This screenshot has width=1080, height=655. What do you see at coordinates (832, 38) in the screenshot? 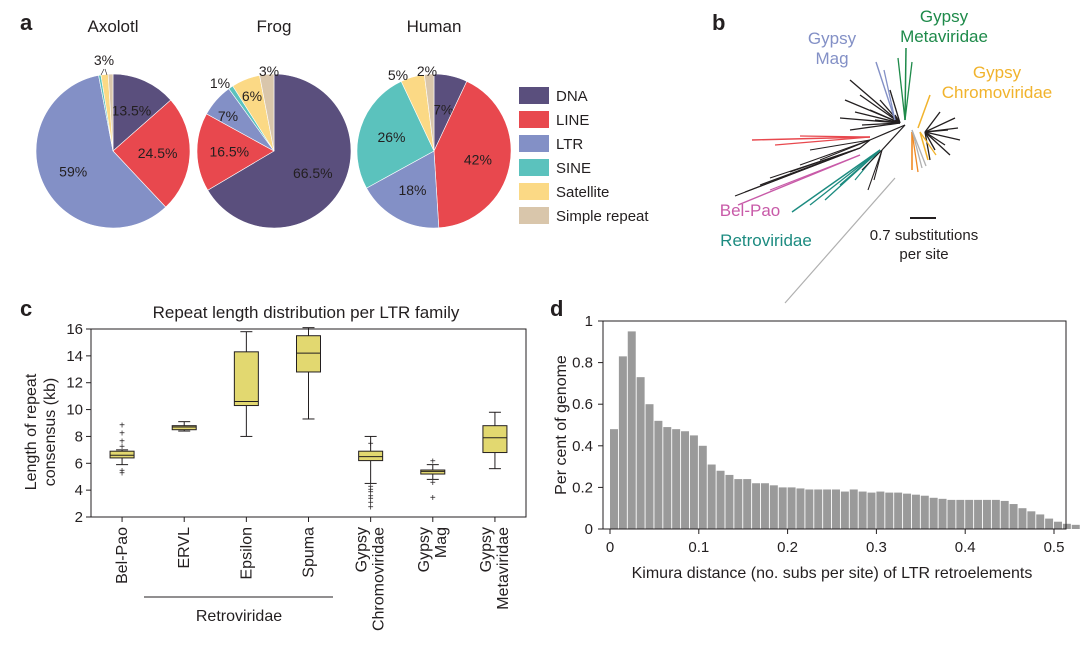
I see `clade-label-gypsy-mag-0: Gypsy` at bounding box center [832, 38].